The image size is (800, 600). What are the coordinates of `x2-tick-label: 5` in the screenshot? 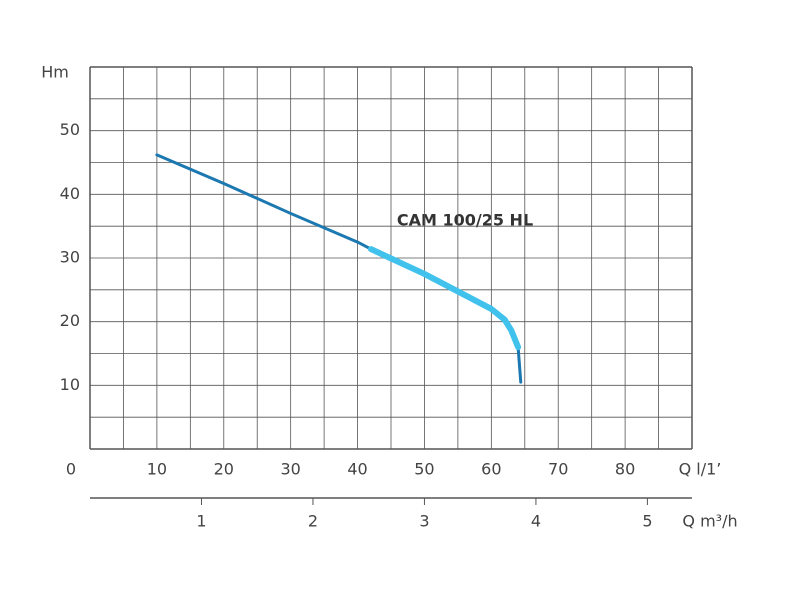 It's located at (647, 521).